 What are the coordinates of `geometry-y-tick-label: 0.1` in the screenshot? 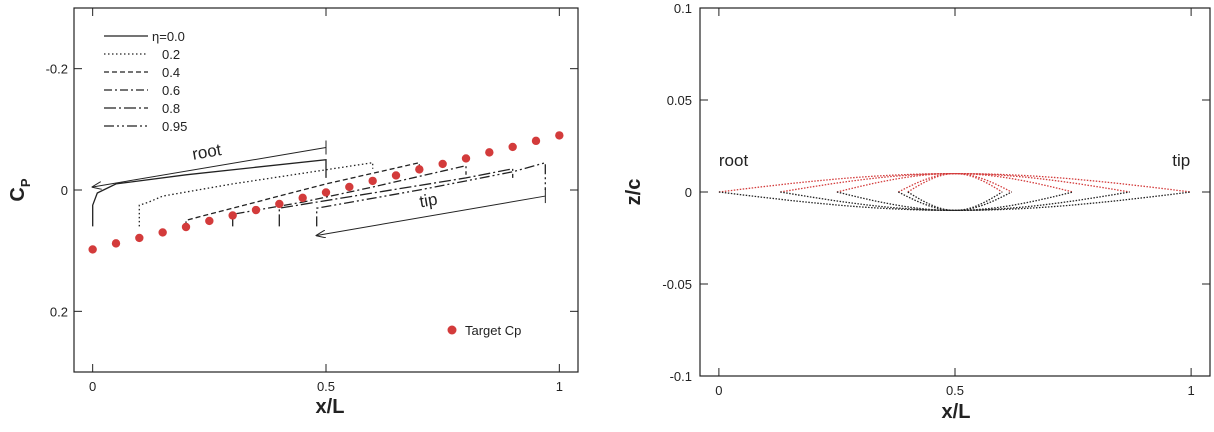 It's located at (683, 8).